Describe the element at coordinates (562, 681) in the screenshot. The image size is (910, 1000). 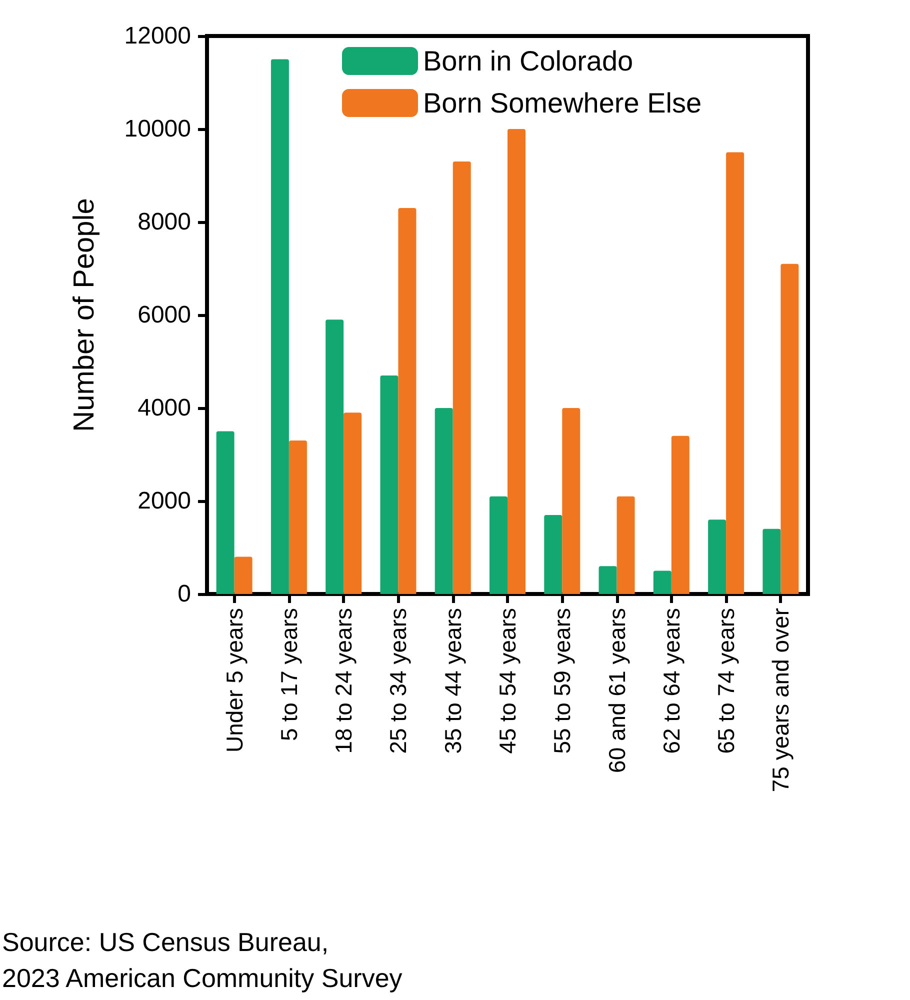
I see `x-tick-label: 55 to 59 years` at that location.